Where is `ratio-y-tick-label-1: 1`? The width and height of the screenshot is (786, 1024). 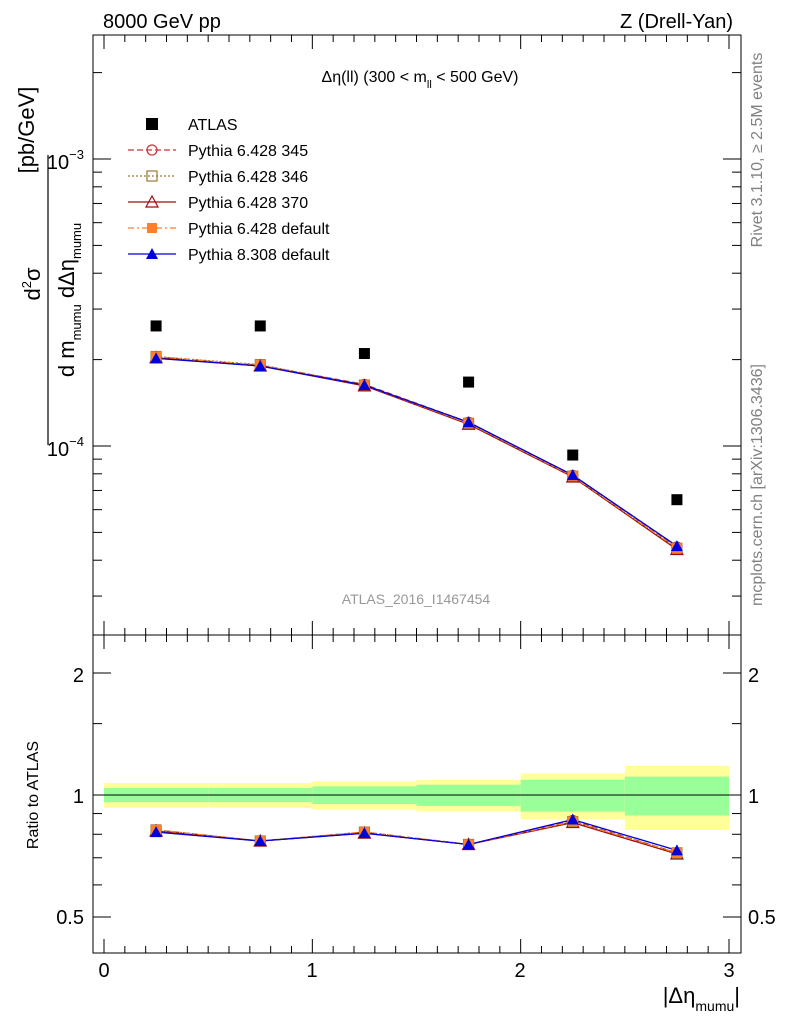 ratio-y-tick-label-1: 1 is located at coordinates (78, 797).